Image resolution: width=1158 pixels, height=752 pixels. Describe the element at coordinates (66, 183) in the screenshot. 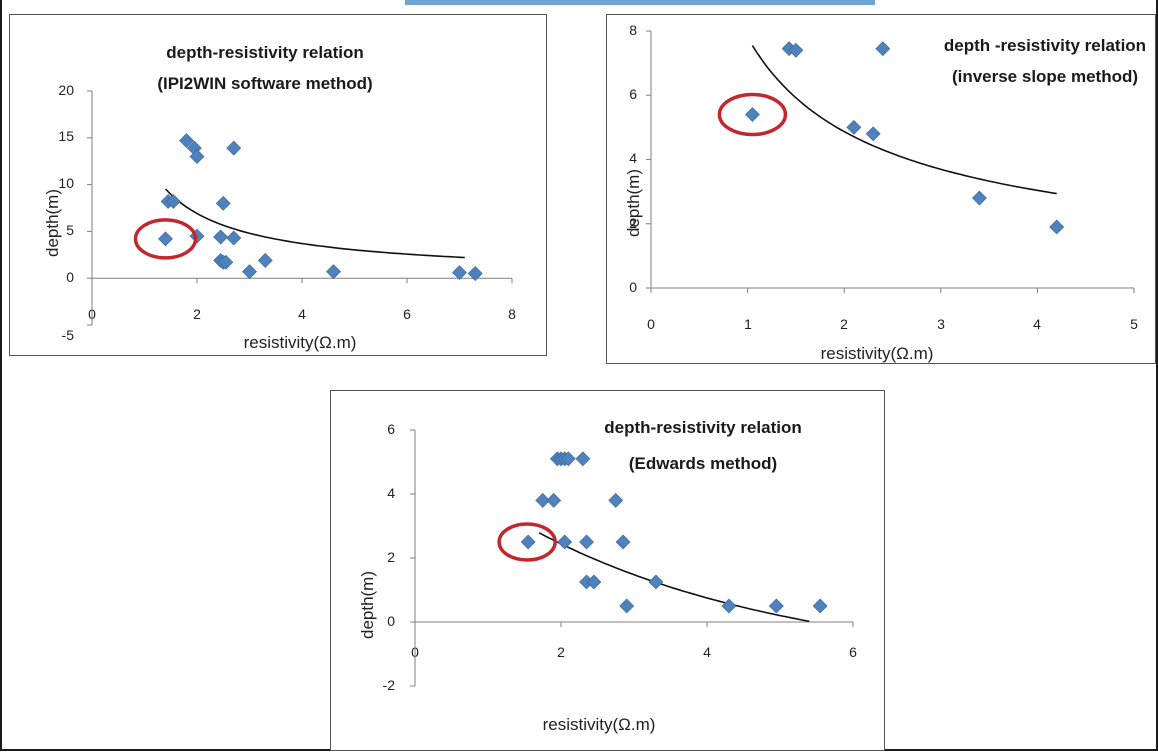

I see `y-tick-label: 10` at that location.